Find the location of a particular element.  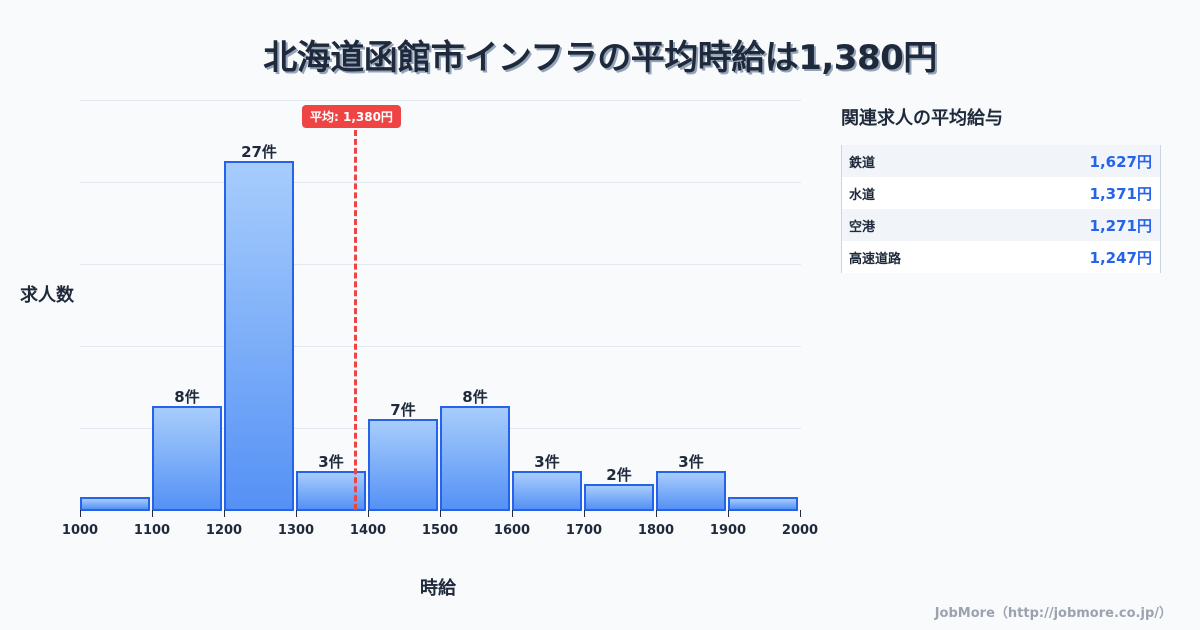

bar-1900 is located at coordinates (763, 504).